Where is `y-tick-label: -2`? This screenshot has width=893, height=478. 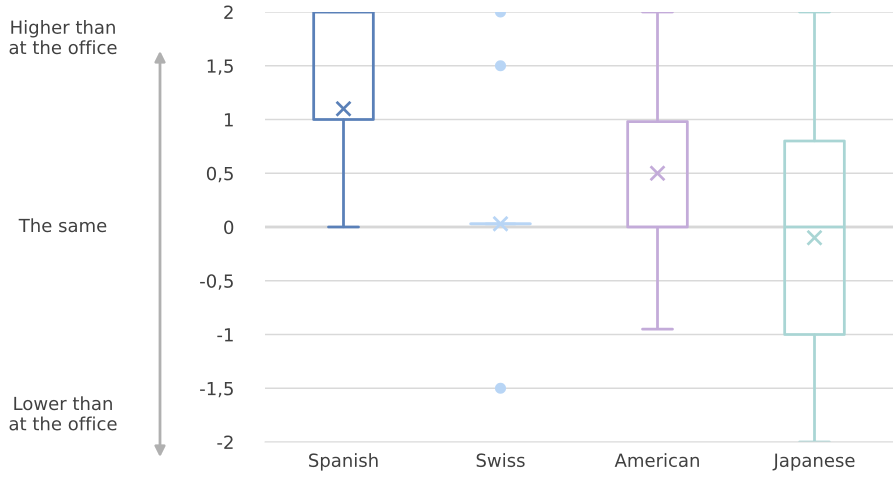
y-tick-label: -2 is located at coordinates (225, 442).